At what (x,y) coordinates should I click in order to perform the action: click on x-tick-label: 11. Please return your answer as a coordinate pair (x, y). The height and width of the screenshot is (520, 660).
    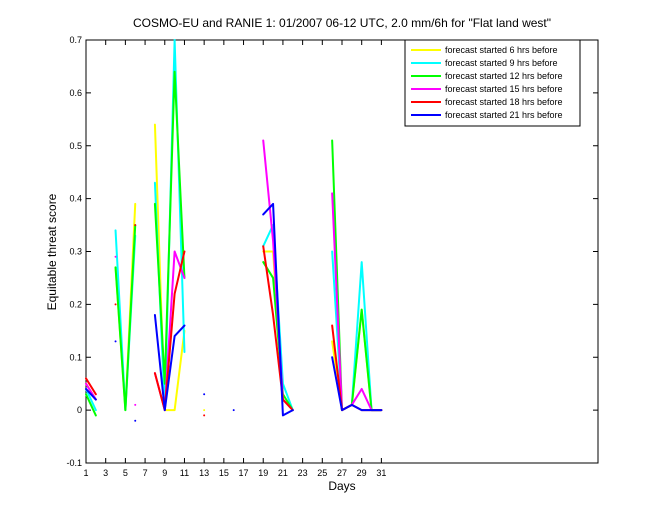
    Looking at the image, I should click on (184, 473).